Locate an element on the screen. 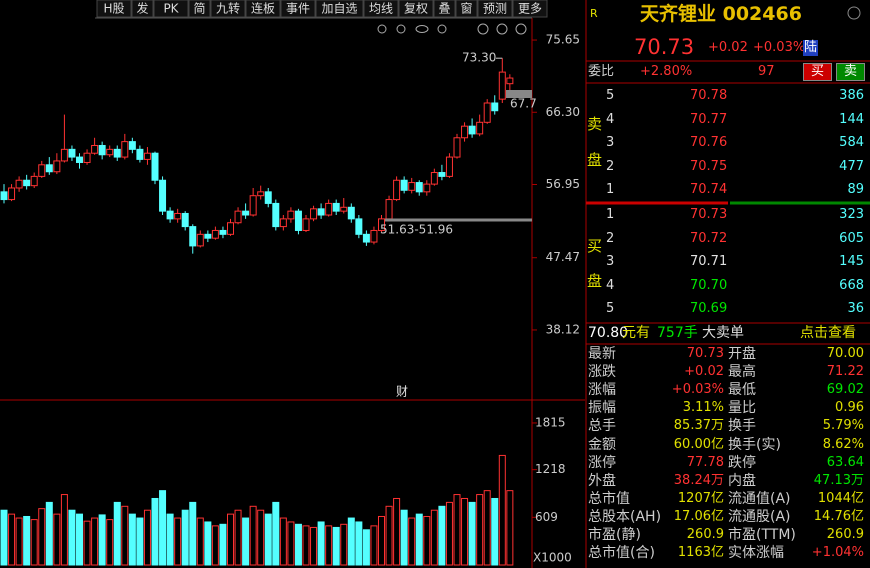 This screenshot has width=870, height=568. level: 2 is located at coordinates (610, 166).